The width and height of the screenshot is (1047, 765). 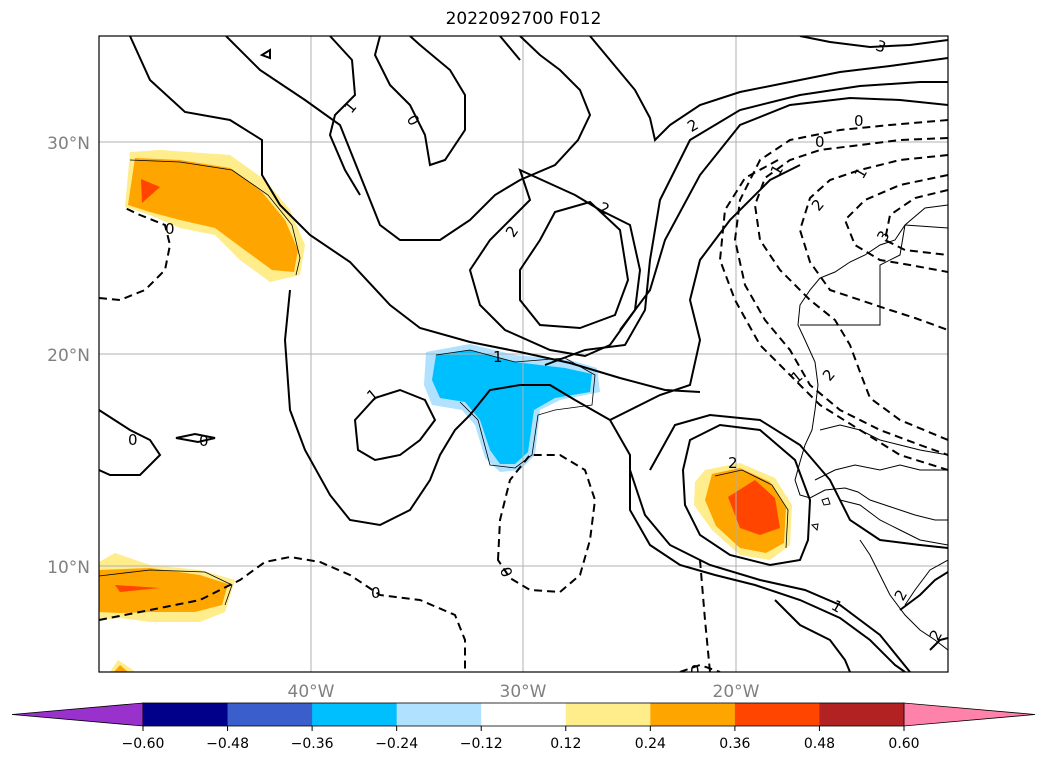 What do you see at coordinates (915, 222) in the screenshot?
I see `contour-dashed-g` at bounding box center [915, 222].